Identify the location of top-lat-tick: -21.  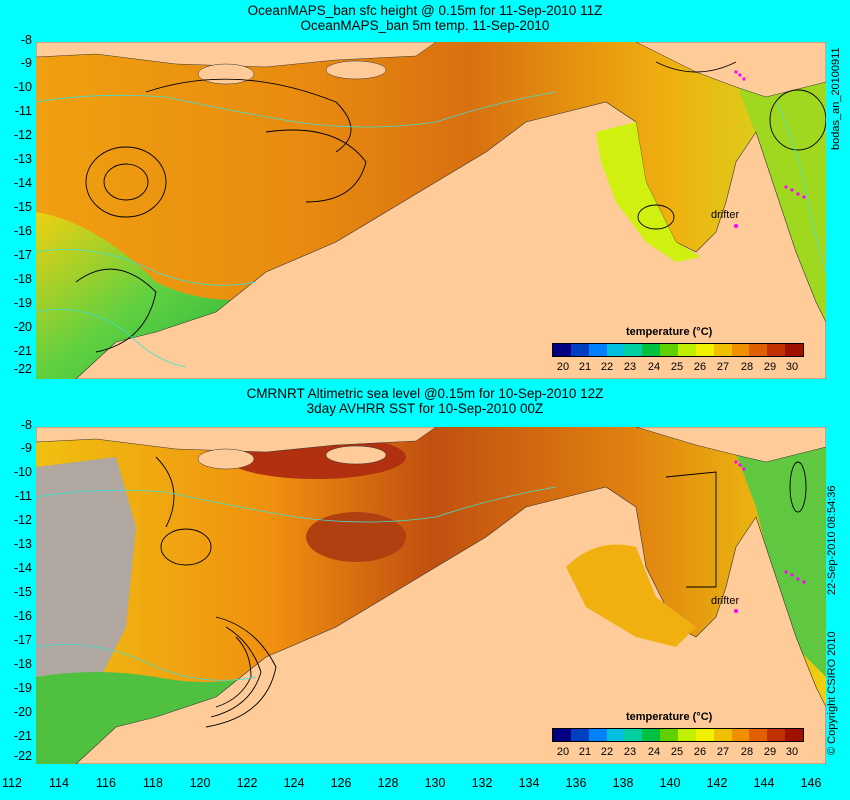
(22, 351).